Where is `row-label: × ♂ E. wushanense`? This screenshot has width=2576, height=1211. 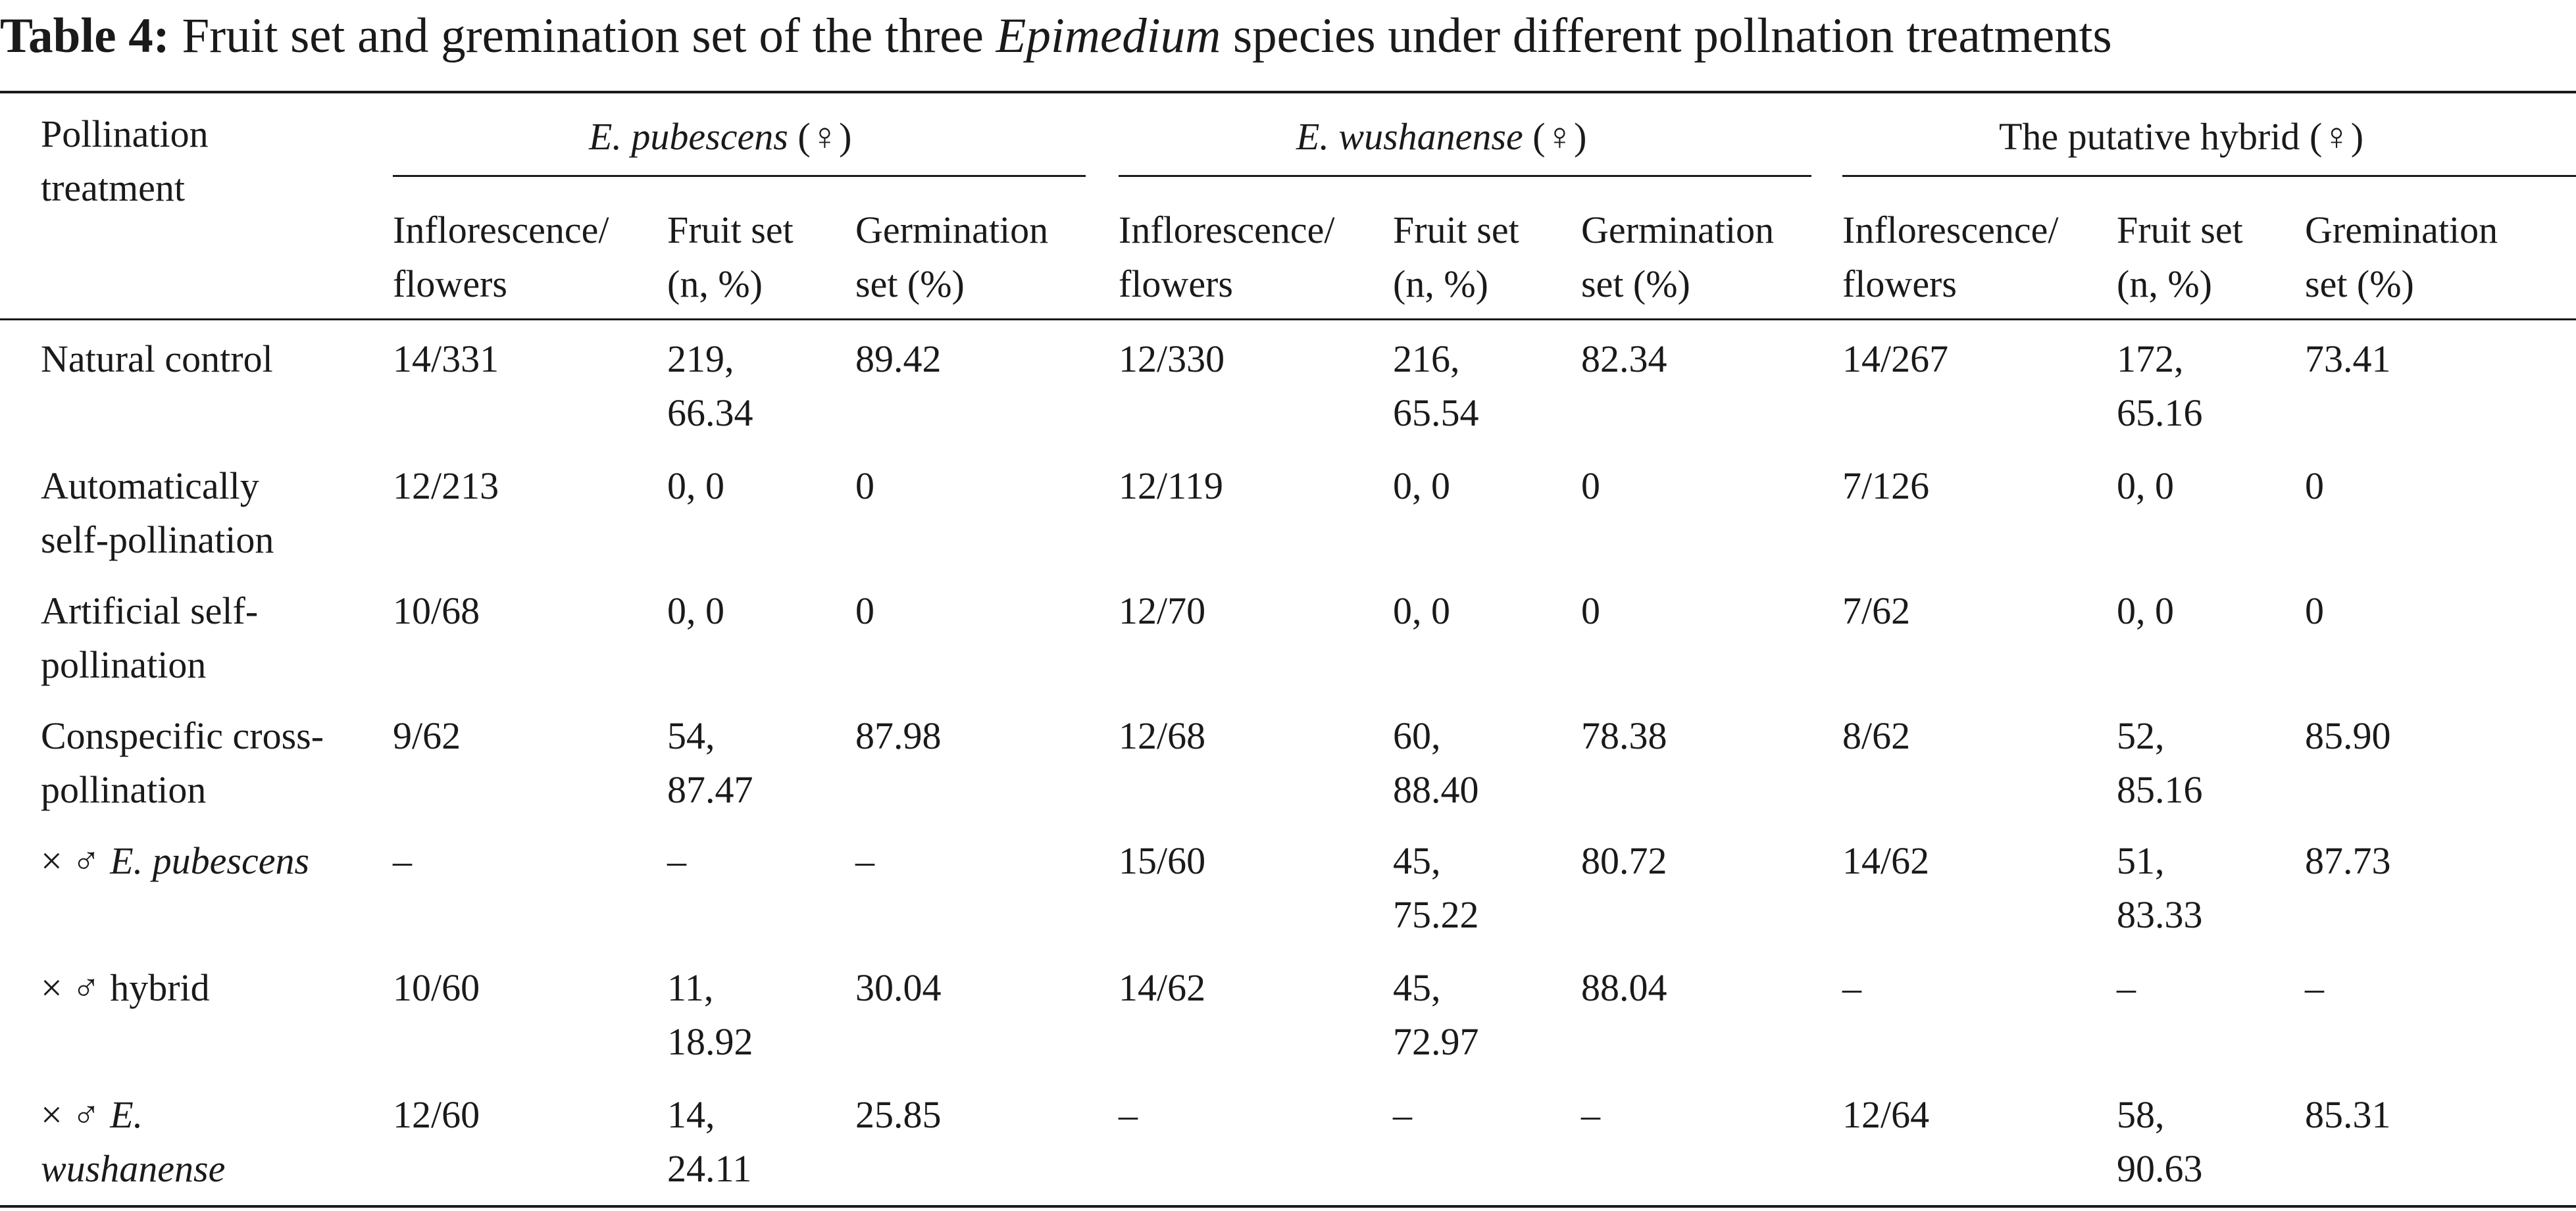
row-label: × ♂ E. wushanense is located at coordinates (133, 1141).